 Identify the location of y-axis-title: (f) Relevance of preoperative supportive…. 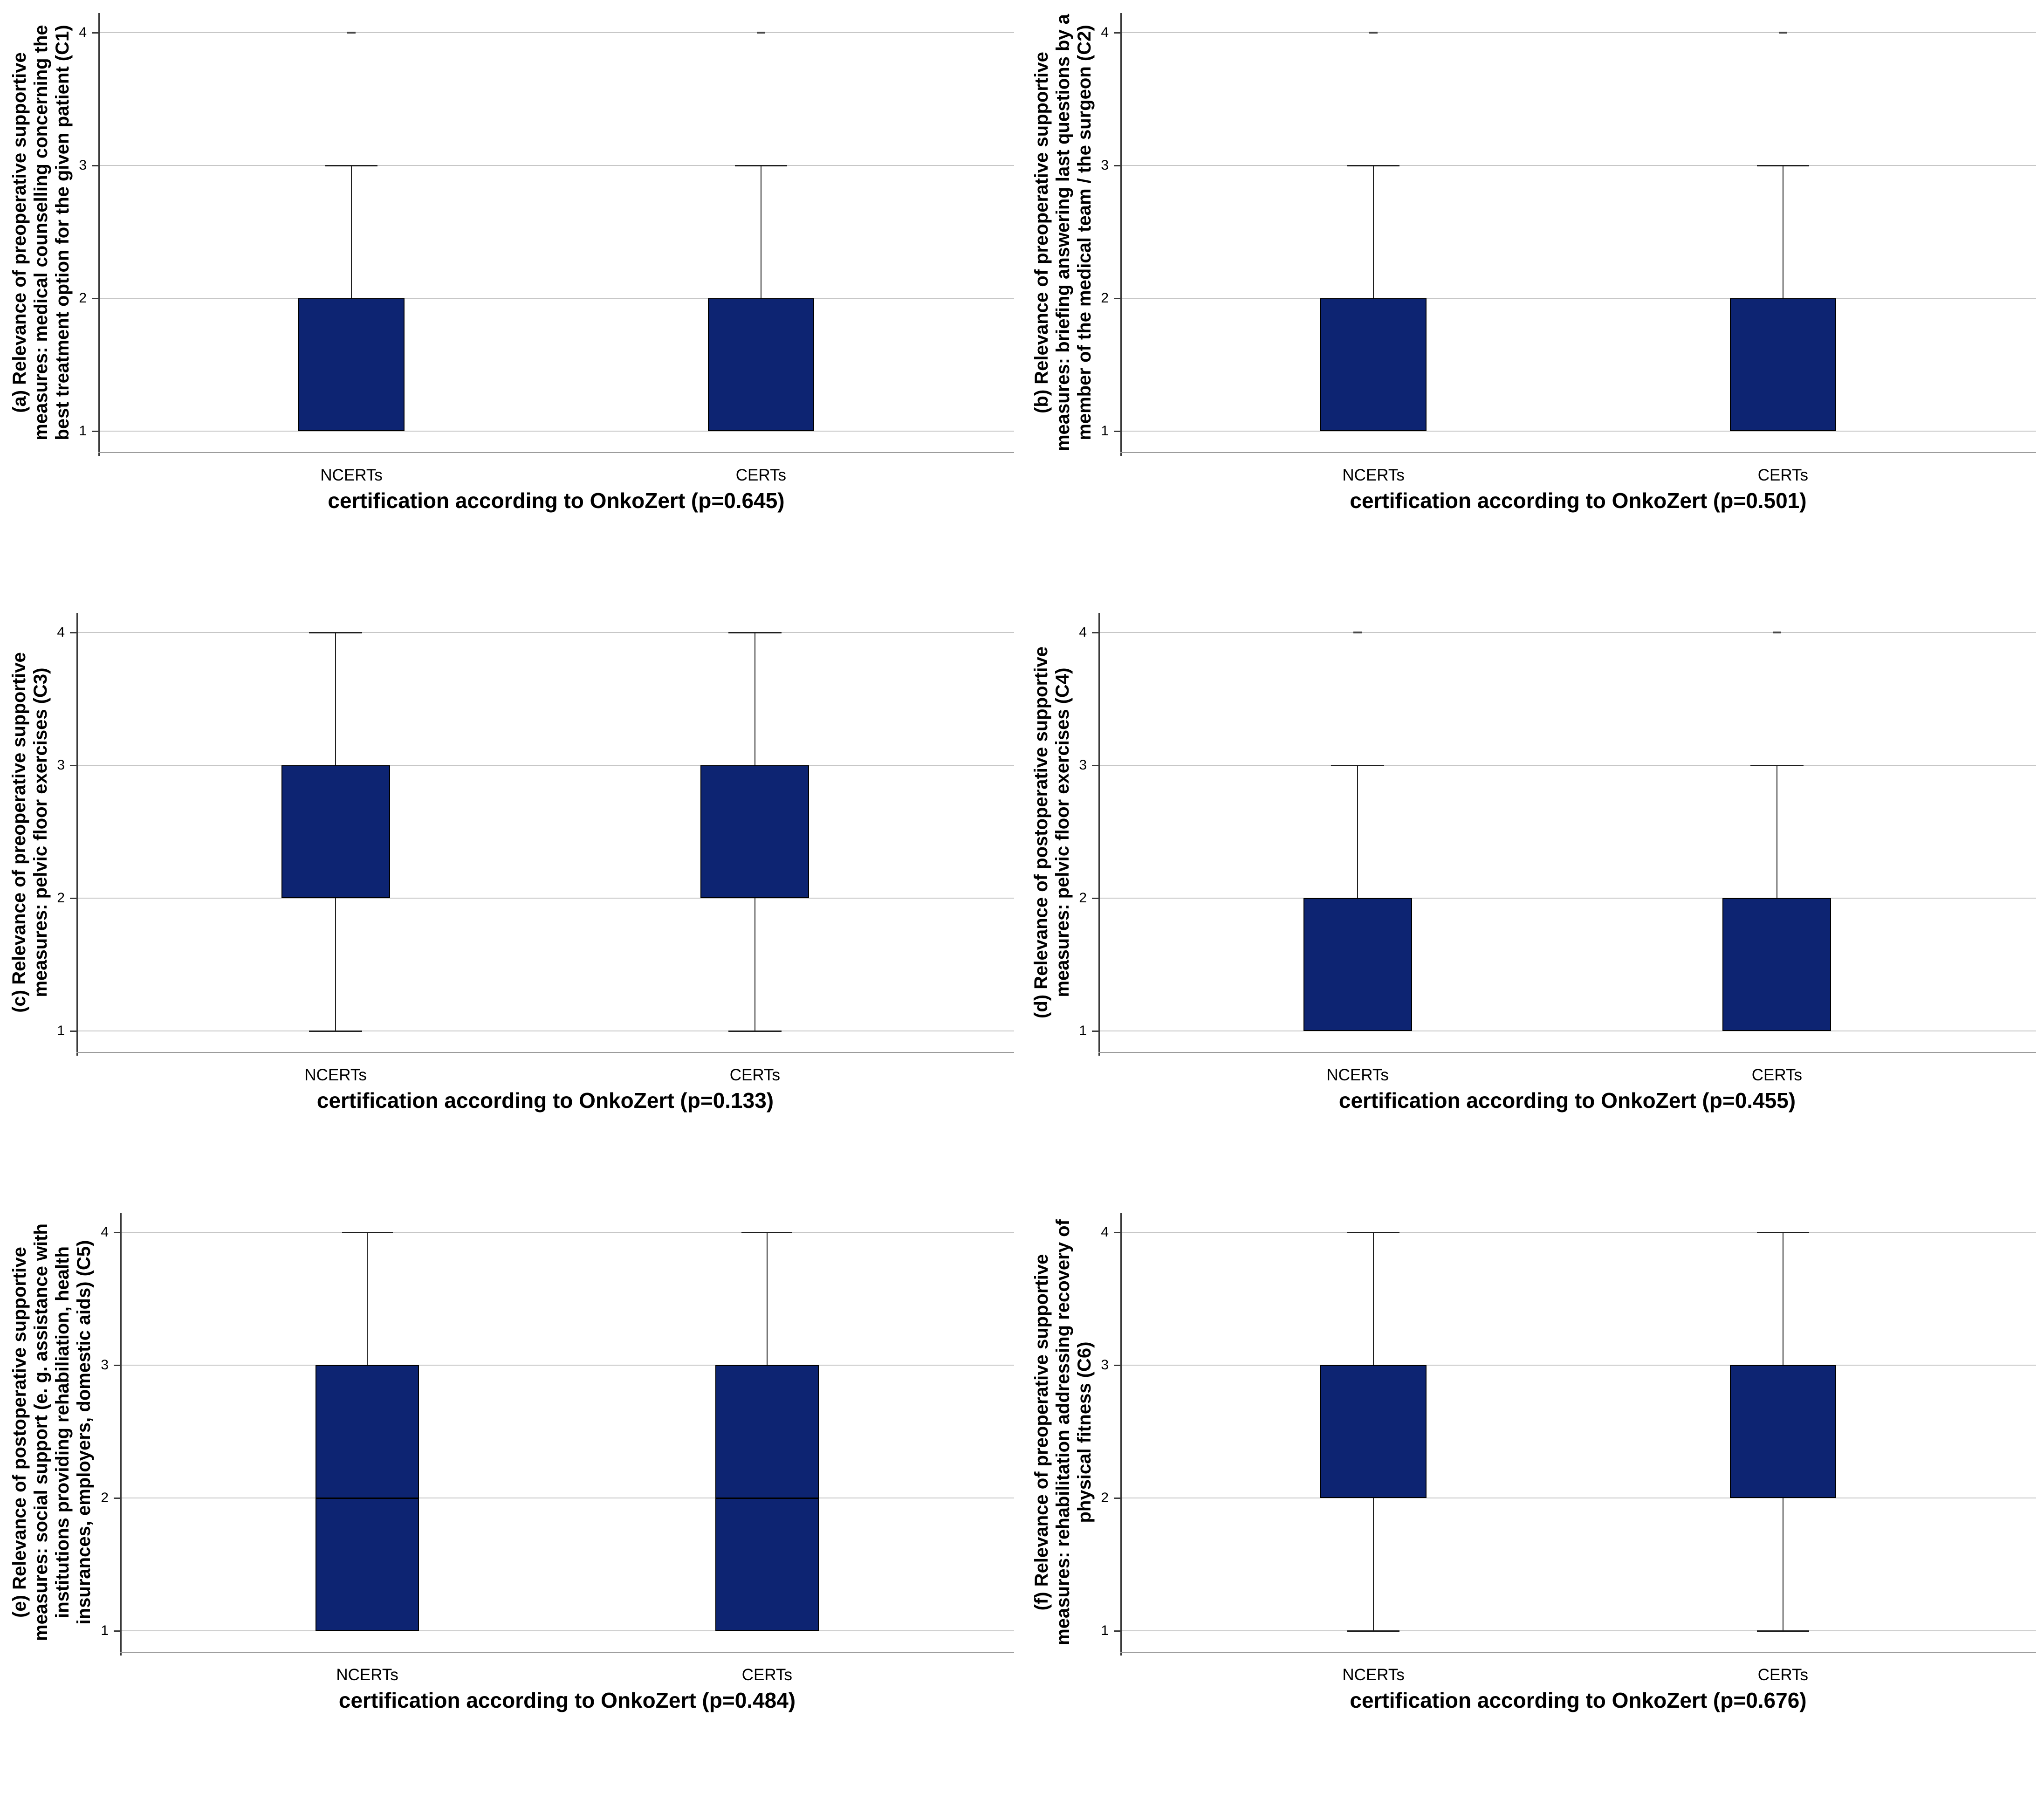
(1063, 1432).